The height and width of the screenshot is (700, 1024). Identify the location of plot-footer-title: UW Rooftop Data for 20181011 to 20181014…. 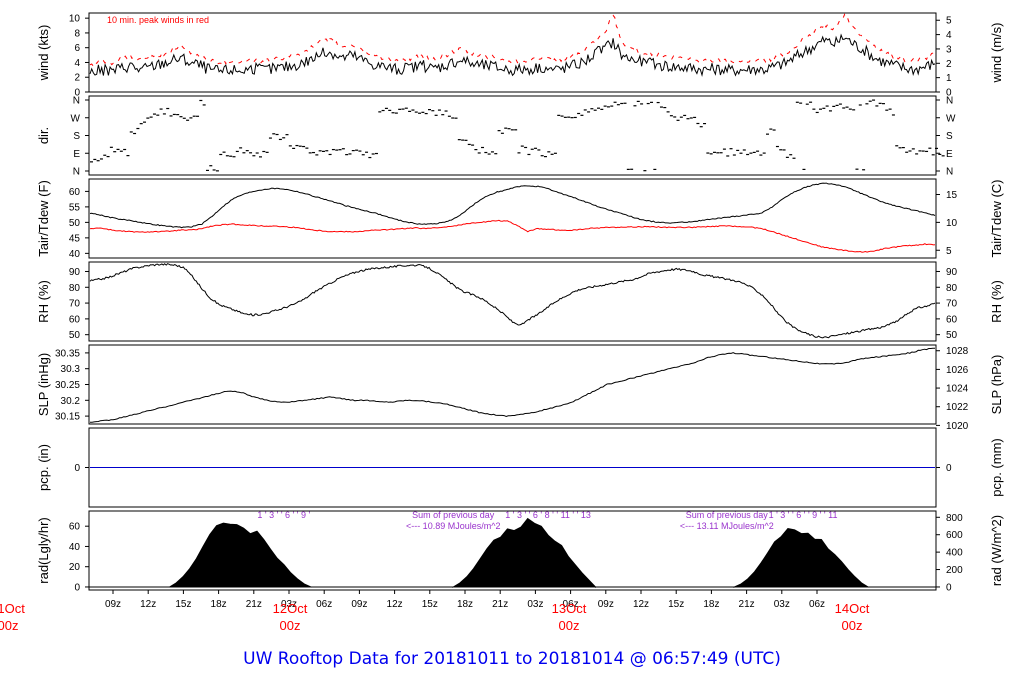
(512, 659).